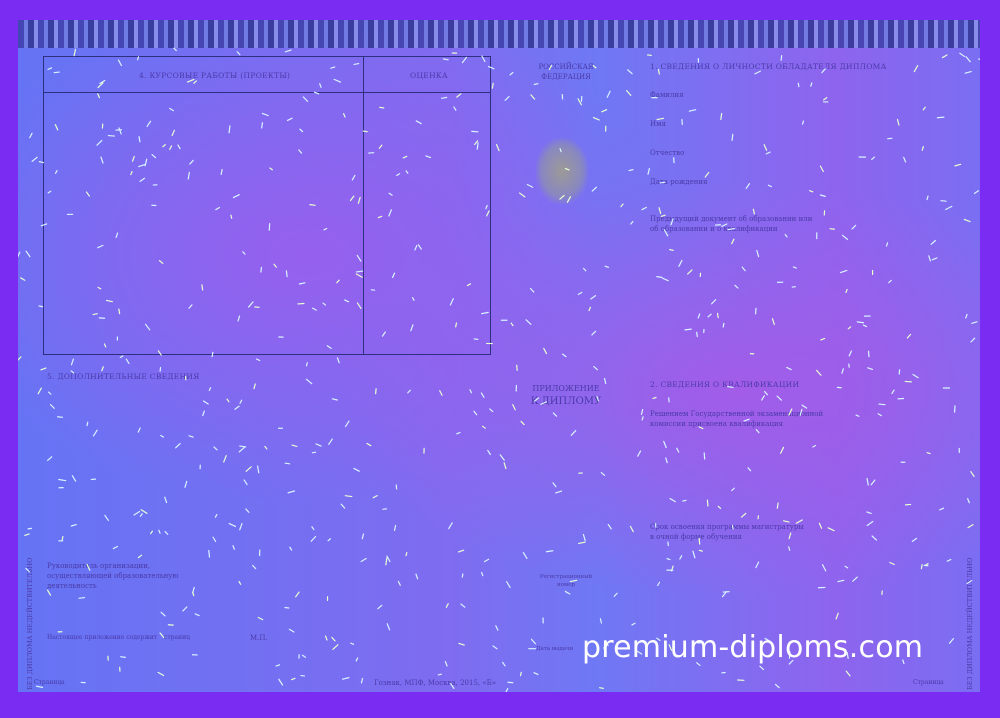 The image size is (1000, 718). What do you see at coordinates (49, 682) in the screenshot?
I see `page-label-left: Страница` at bounding box center [49, 682].